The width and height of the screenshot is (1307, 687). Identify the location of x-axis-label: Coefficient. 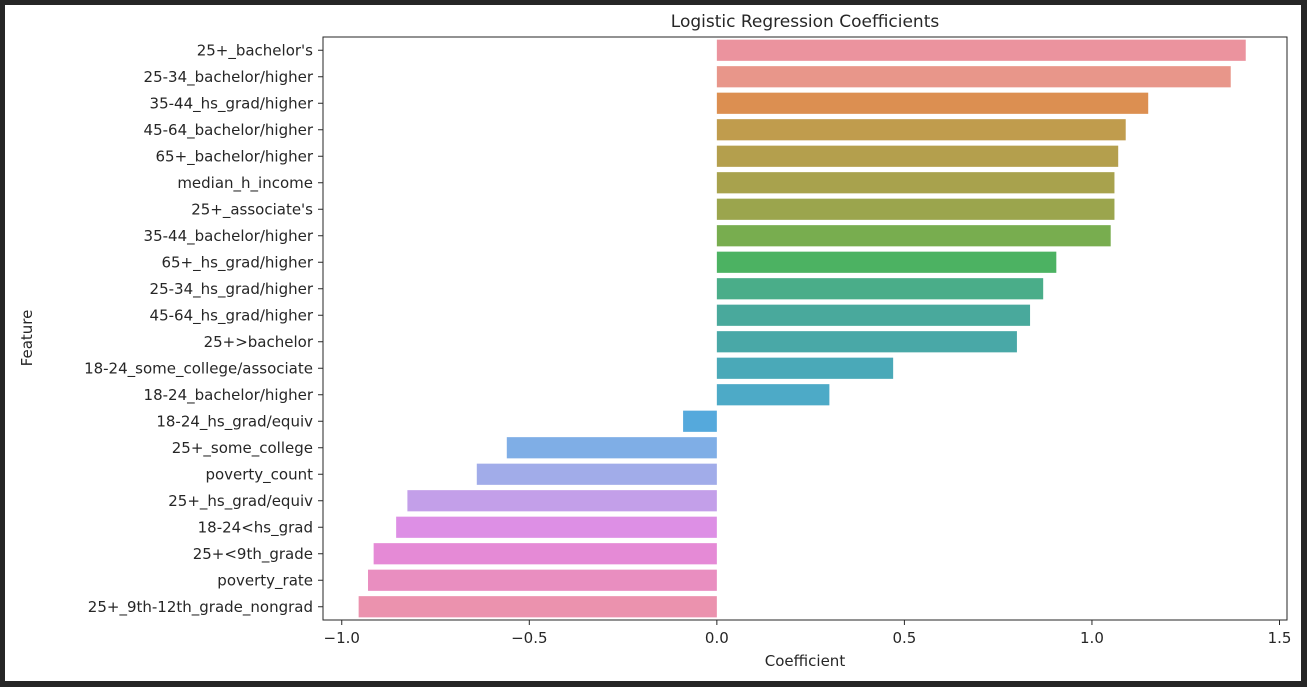
(805, 661).